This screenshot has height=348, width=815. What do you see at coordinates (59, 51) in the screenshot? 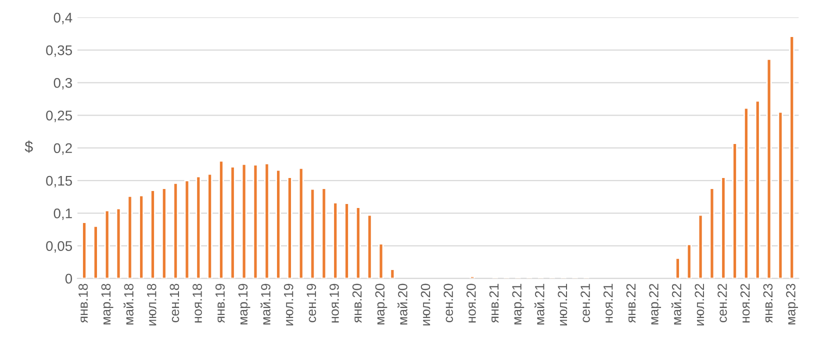
I see `y-tick-label: 0,35` at bounding box center [59, 51].